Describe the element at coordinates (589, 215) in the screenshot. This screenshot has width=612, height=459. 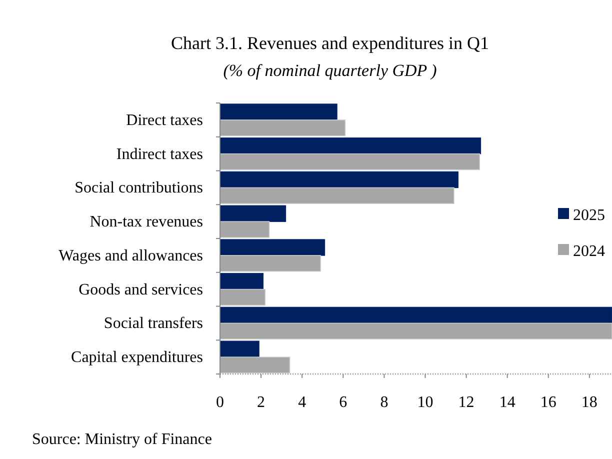
I see `legend-label: 2025` at that location.